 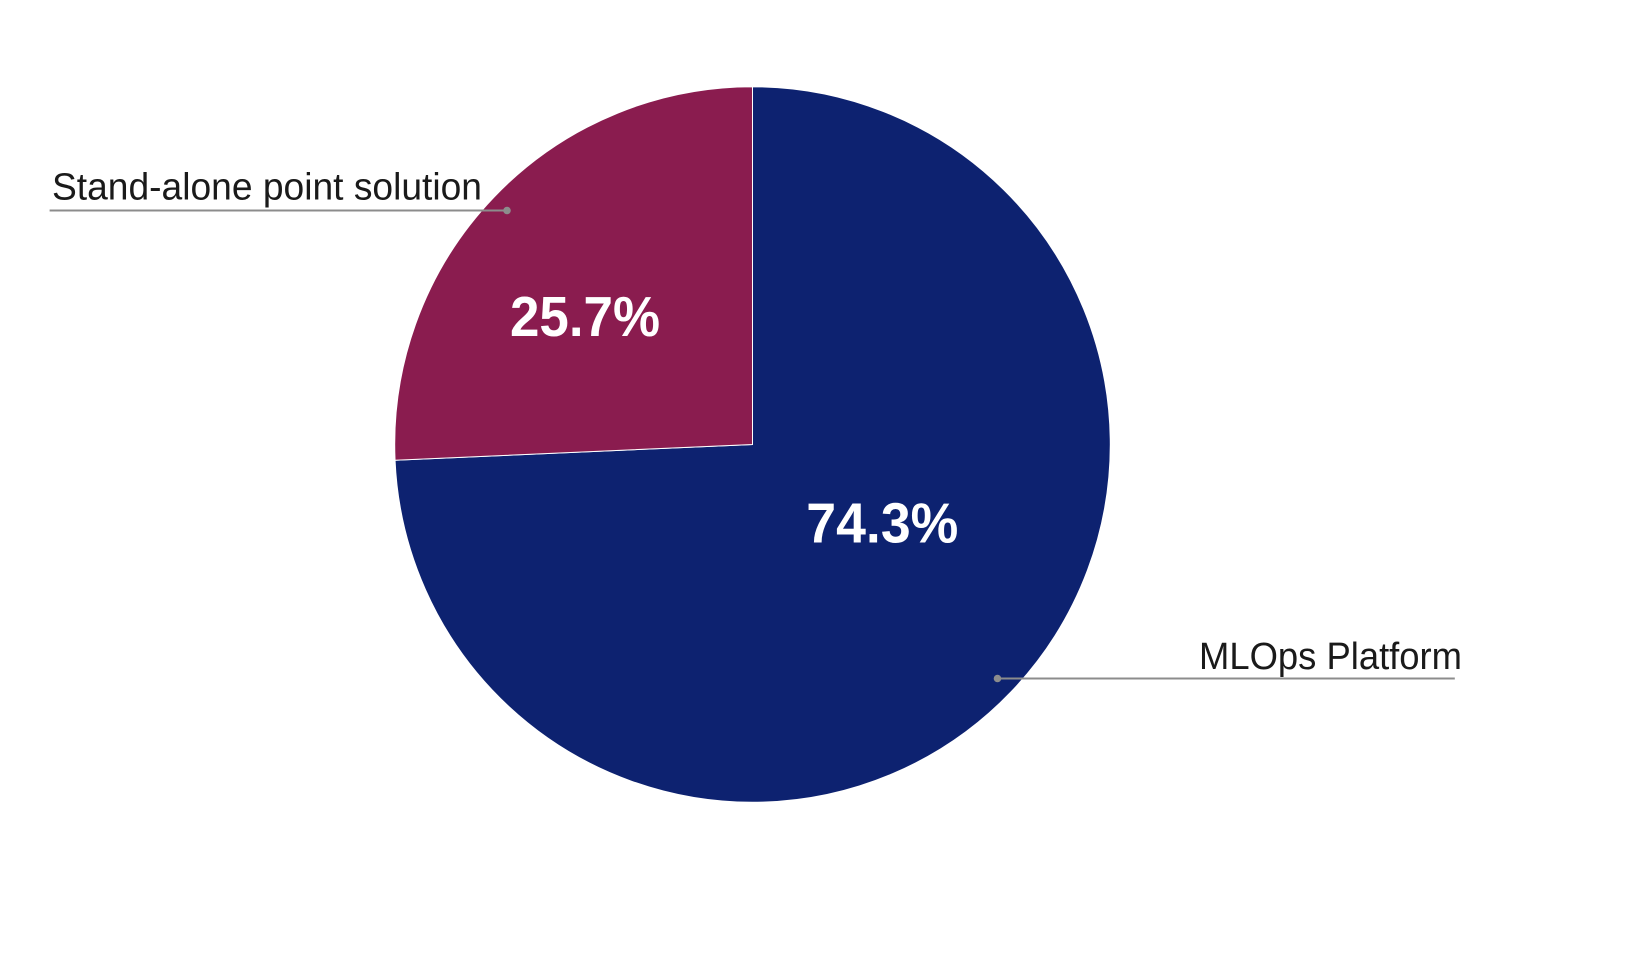 I want to click on svg-text: 25.7%, so click(x=585, y=316).